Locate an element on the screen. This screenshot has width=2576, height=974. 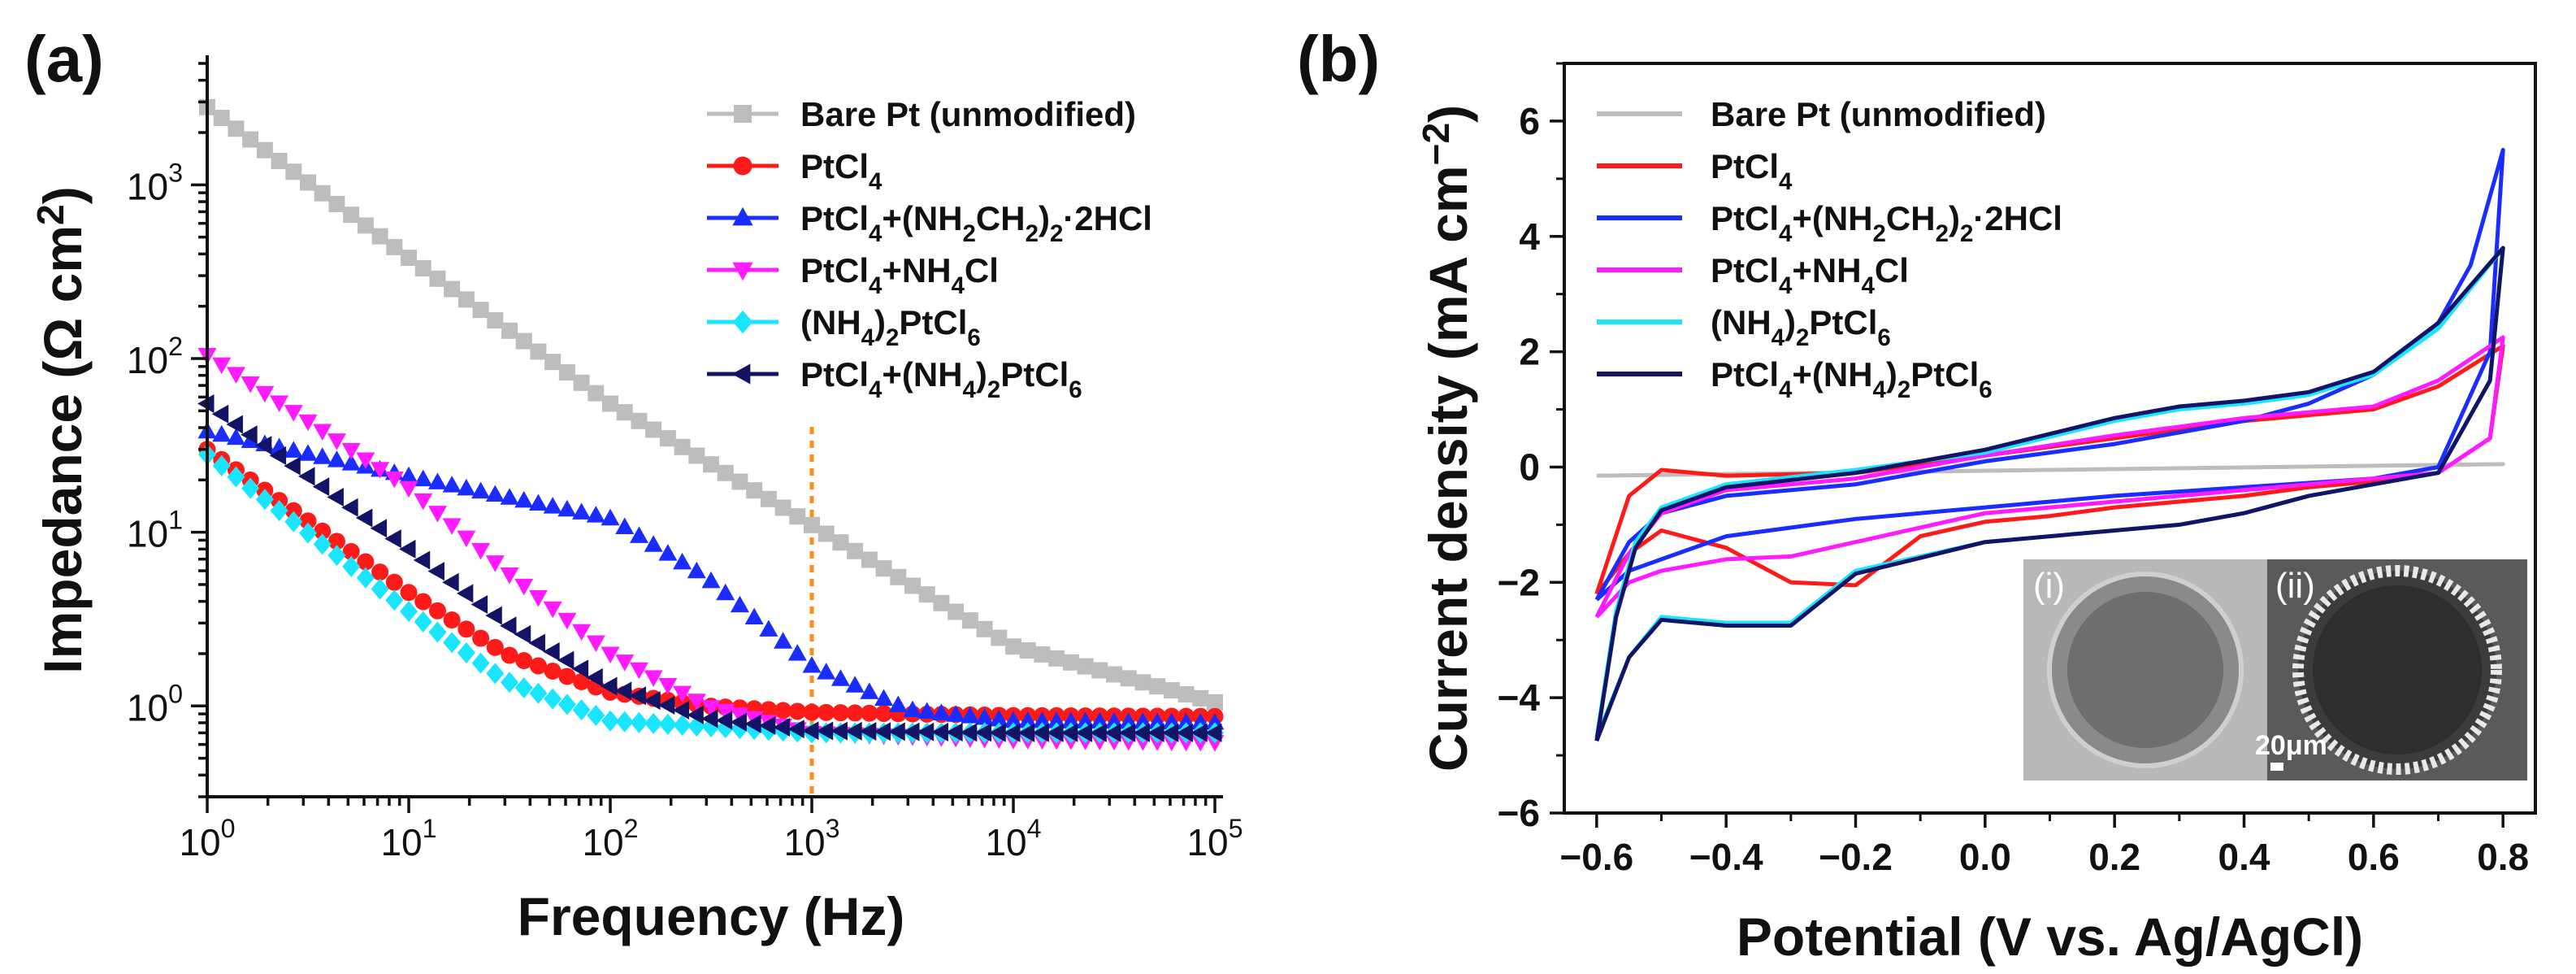
inset-ii-label: (ii) is located at coordinates (2295, 586).